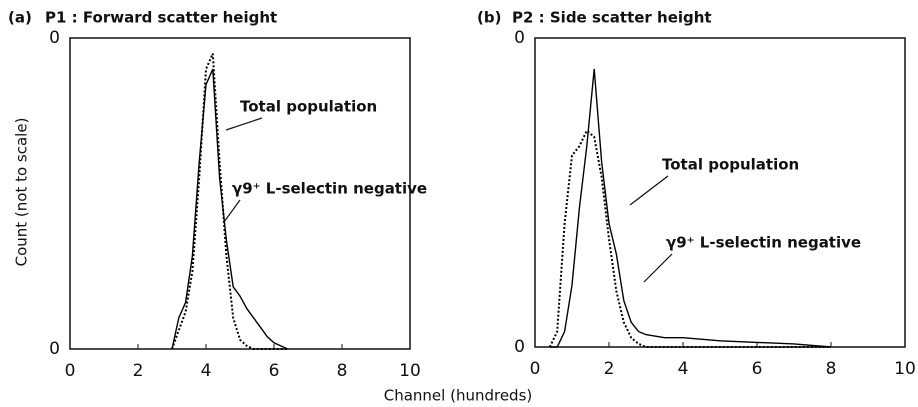 The image size is (918, 407). Describe the element at coordinates (161, 18) in the screenshot. I see `chart-title: P1 : Forward scatter height` at that location.